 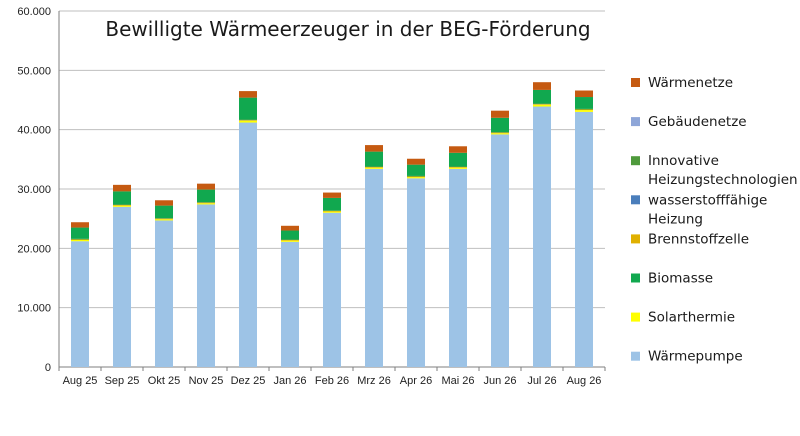 I want to click on legend-item: Wärmenetze, so click(x=682, y=83).